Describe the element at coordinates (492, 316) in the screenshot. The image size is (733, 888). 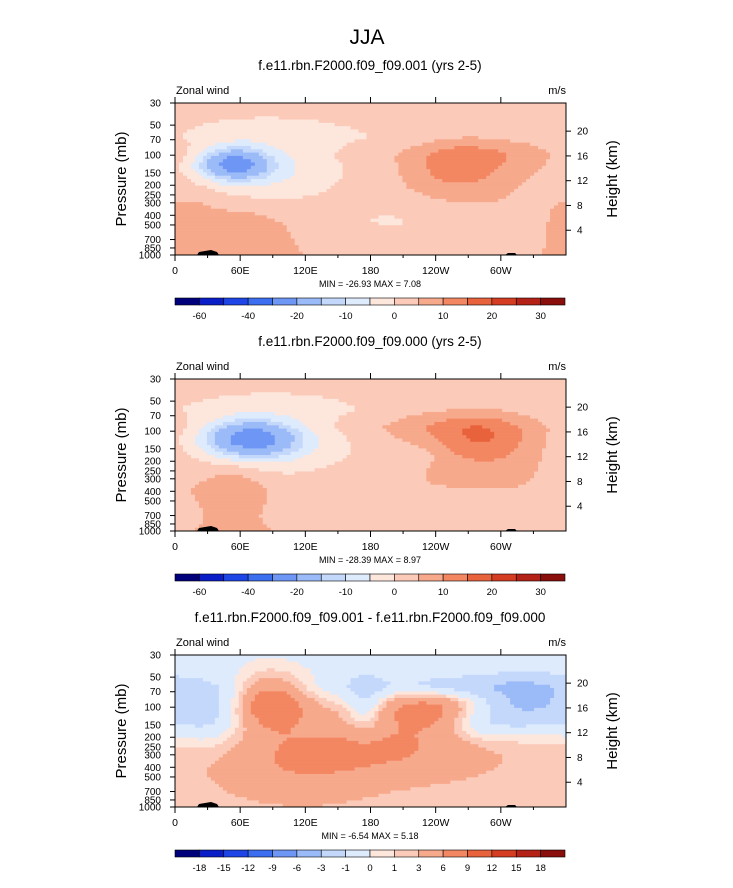
I see `colorbar-label: 20` at that location.